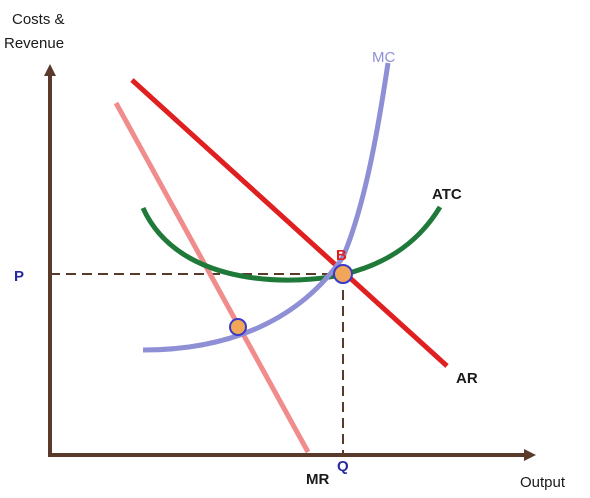 Image resolution: width=590 pixels, height=498 pixels. I want to click on quantity-label: Q, so click(343, 466).